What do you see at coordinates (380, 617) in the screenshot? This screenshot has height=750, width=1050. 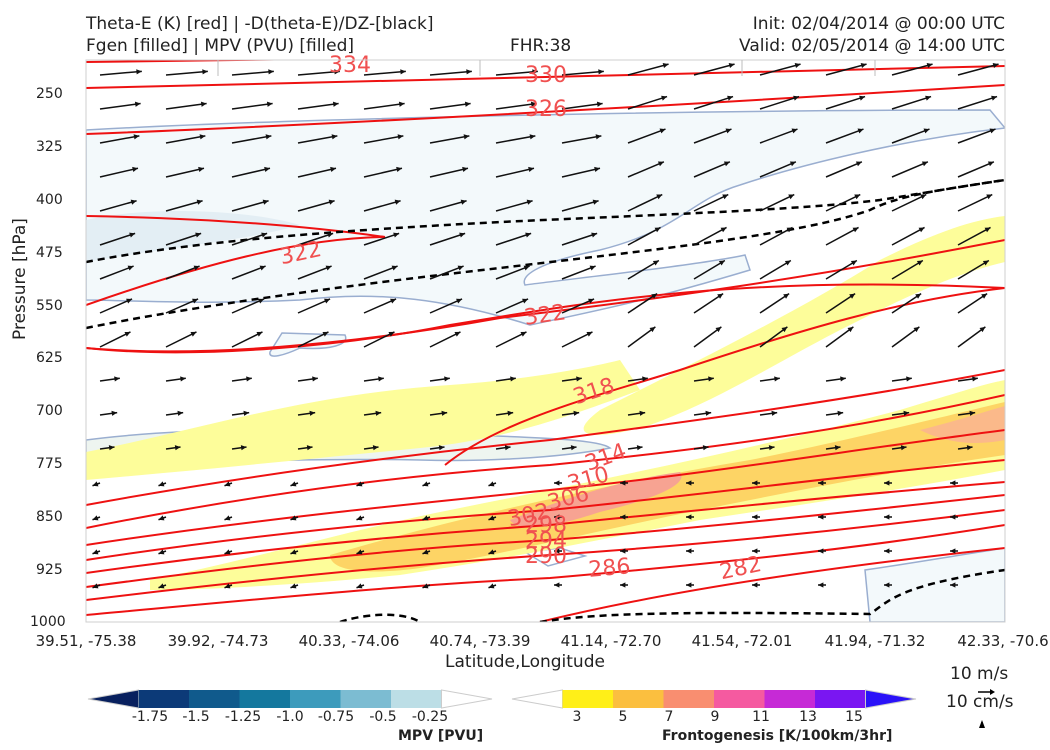 I see `dthetae-dashed-low` at bounding box center [380, 617].